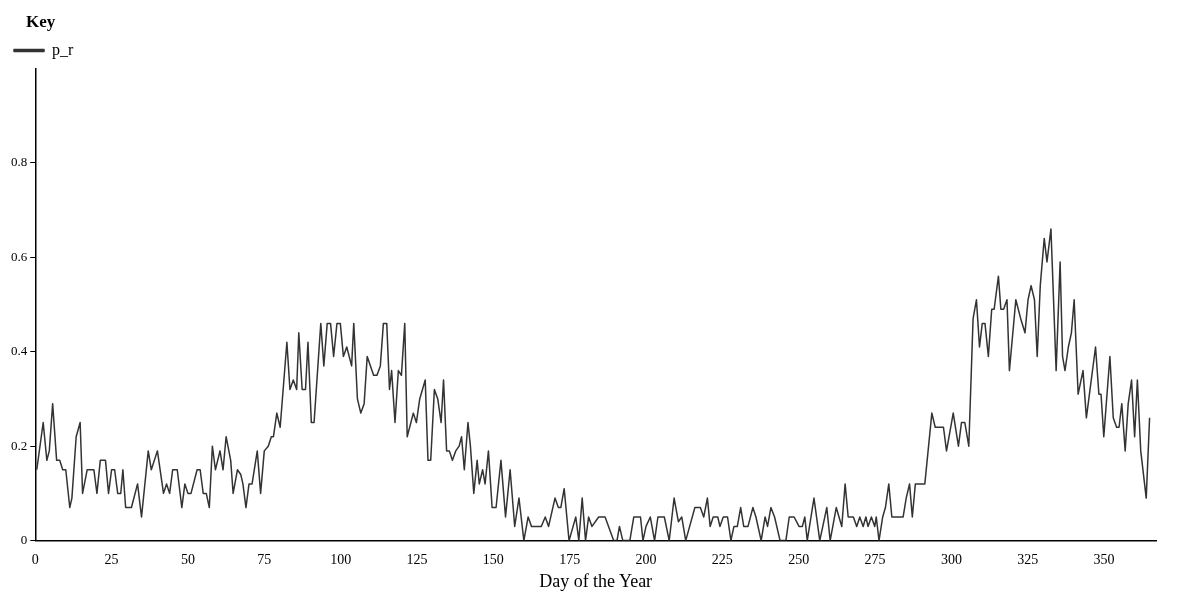 Image resolution: width=1177 pixels, height=602 pixels. I want to click on x-tick-label: 100, so click(341, 559).